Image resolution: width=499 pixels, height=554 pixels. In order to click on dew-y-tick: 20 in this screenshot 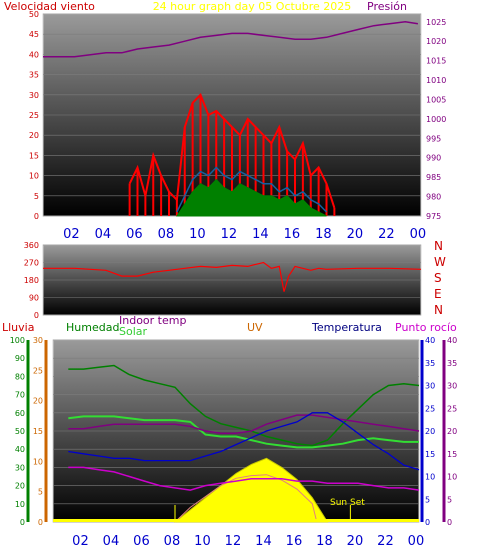, I will do `click(452, 431)`.